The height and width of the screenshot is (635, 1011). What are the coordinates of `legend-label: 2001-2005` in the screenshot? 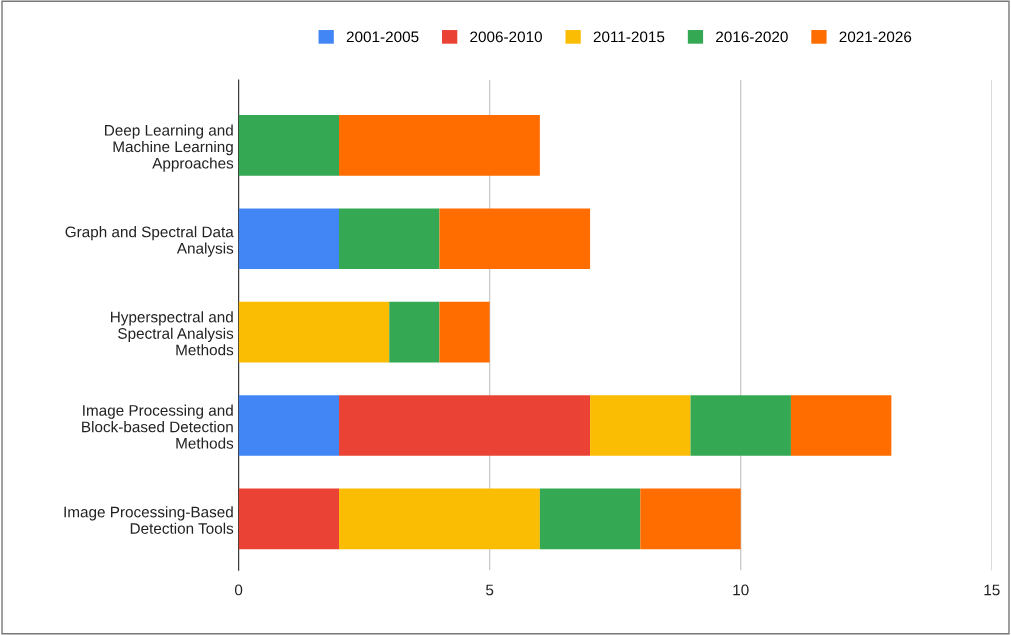 It's located at (382, 37).